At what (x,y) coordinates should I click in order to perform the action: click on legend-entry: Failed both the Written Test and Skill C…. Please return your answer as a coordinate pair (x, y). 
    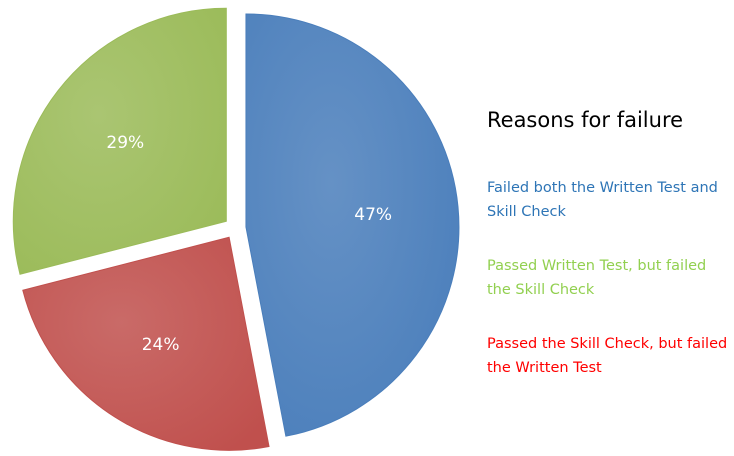
    Looking at the image, I should click on (602, 200).